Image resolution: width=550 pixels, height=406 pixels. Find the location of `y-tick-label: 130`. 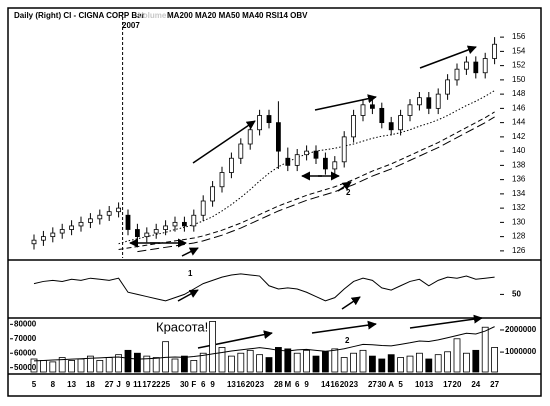

y-tick-label: 130 is located at coordinates (519, 221).